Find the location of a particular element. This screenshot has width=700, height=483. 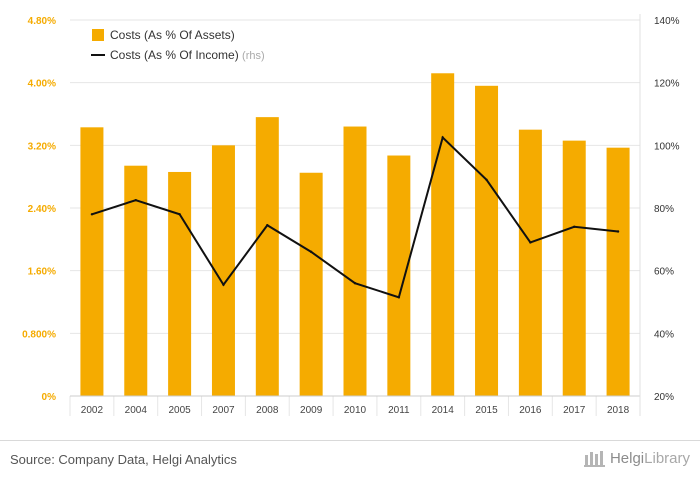

x-tick-label: 2005 is located at coordinates (179, 410).